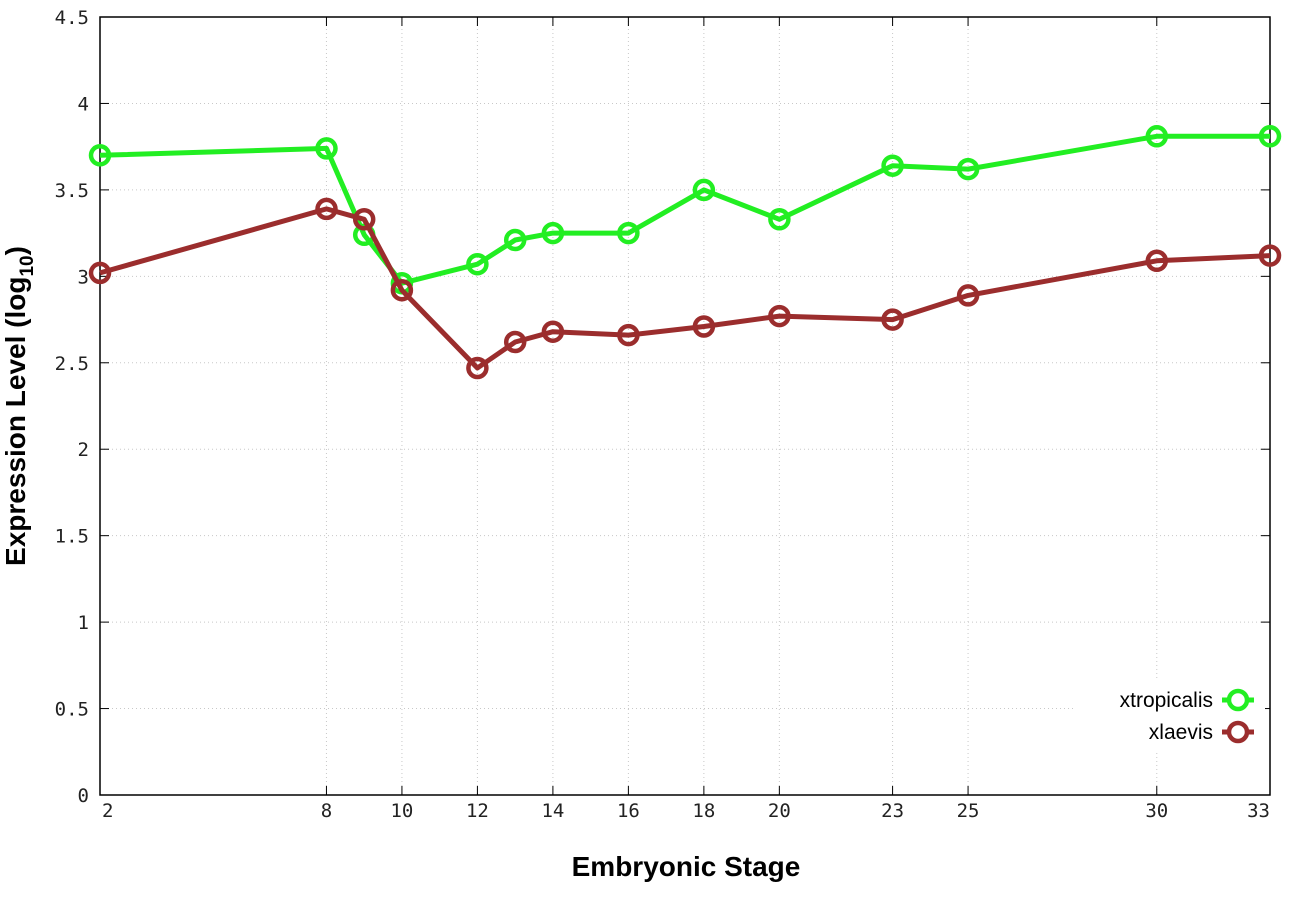  What do you see at coordinates (72, 191) in the screenshot?
I see `y-tick-label: 3.5` at bounding box center [72, 191].